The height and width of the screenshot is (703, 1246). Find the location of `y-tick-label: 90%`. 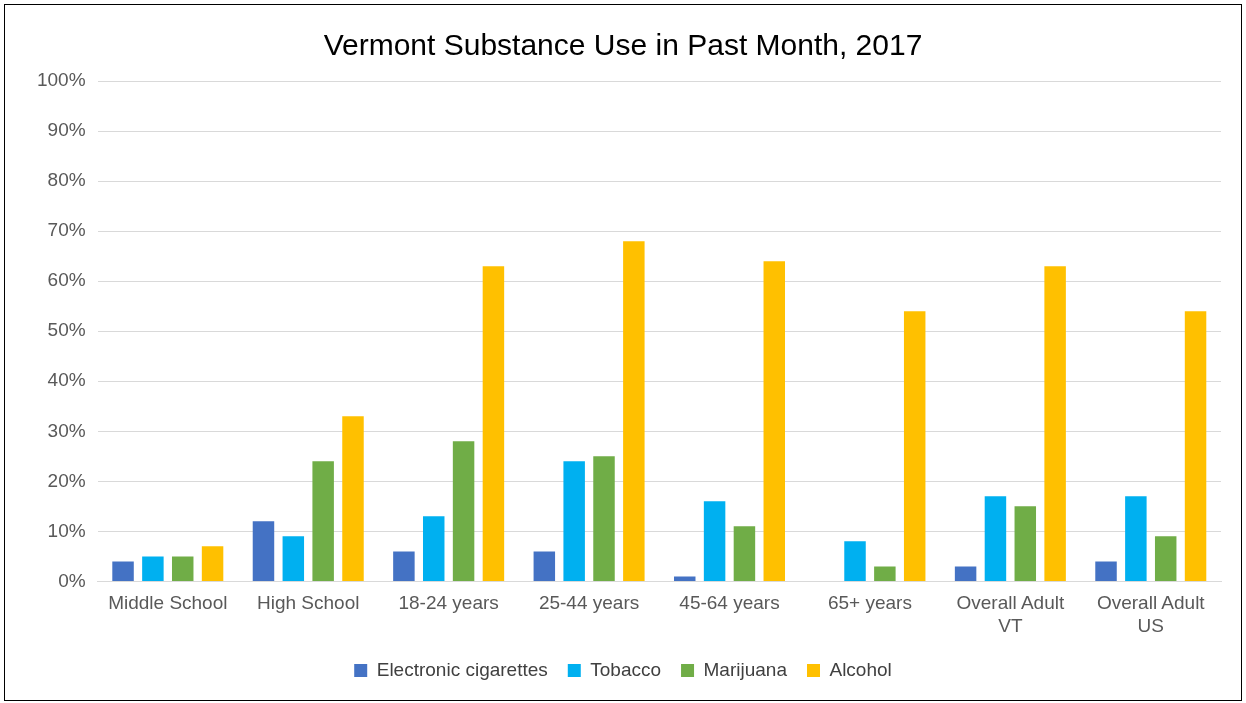

y-tick-label: 90% is located at coordinates (66, 130).